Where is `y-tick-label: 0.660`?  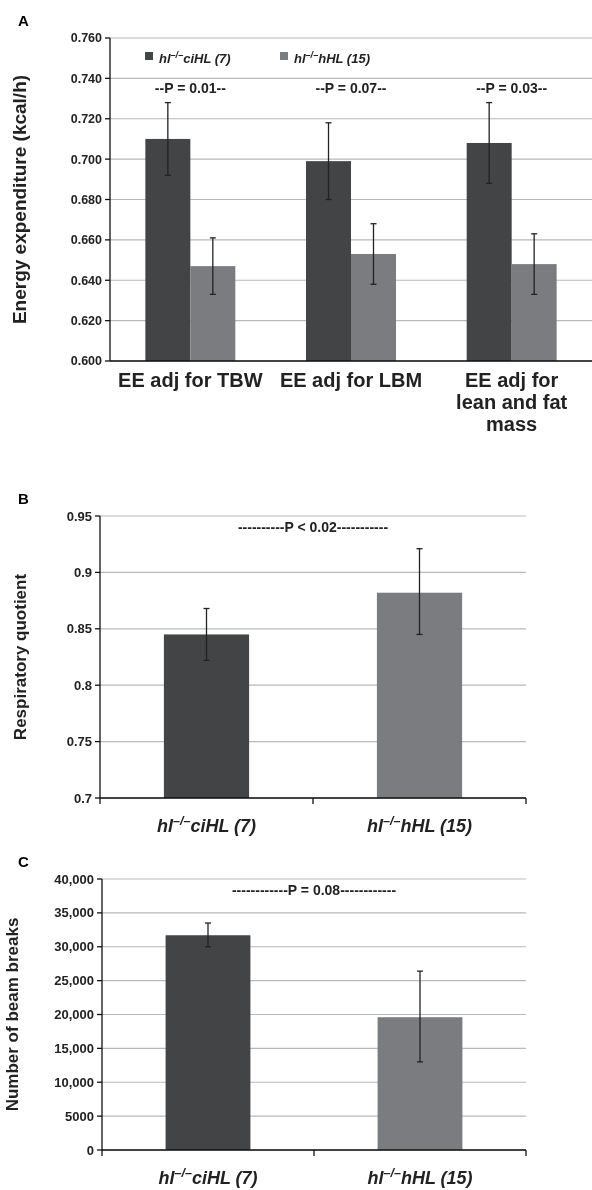 y-tick-label: 0.660 is located at coordinates (86, 240).